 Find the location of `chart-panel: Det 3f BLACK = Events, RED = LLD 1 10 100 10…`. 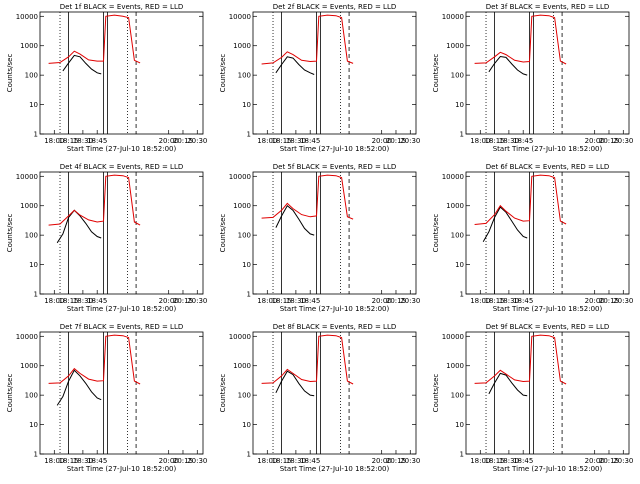

chart-panel: Det 3f BLACK = Events, RED = LLD 1 10 100 10… is located at coordinates (532, 78).